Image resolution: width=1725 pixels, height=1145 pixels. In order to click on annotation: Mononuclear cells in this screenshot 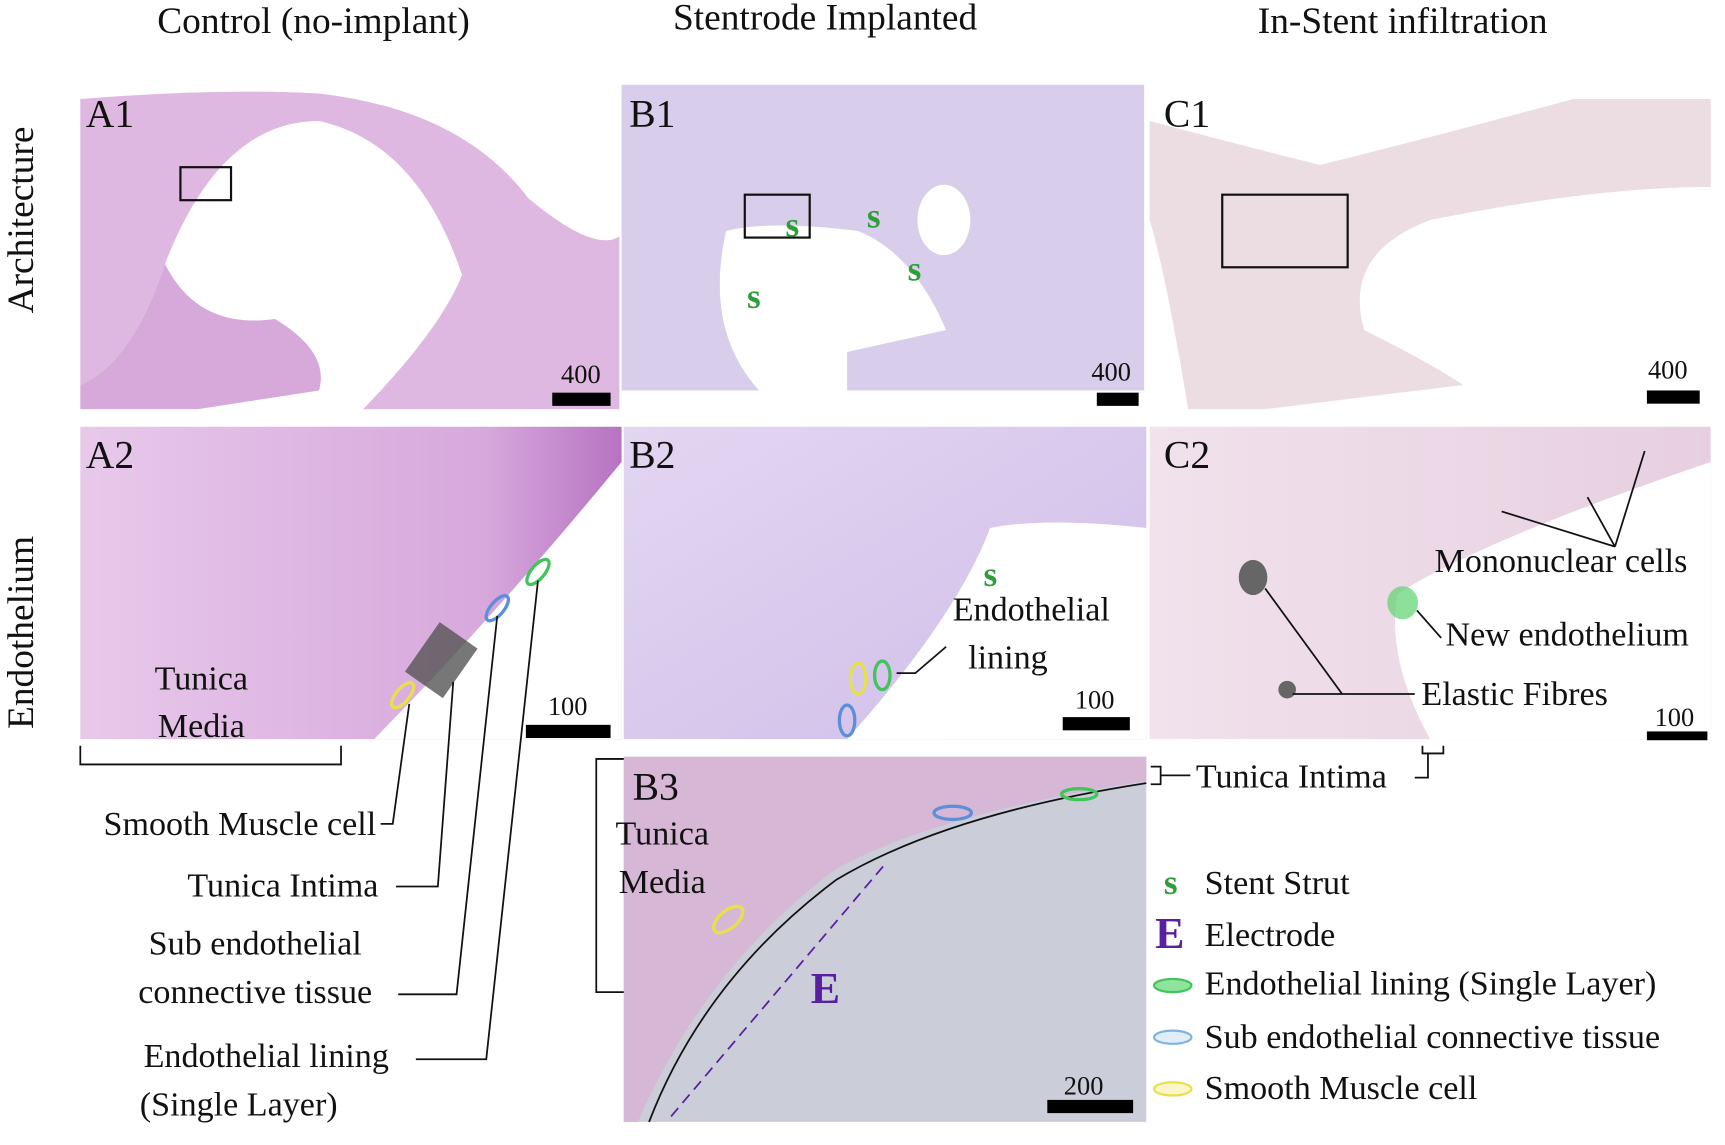, I will do `click(1561, 561)`.